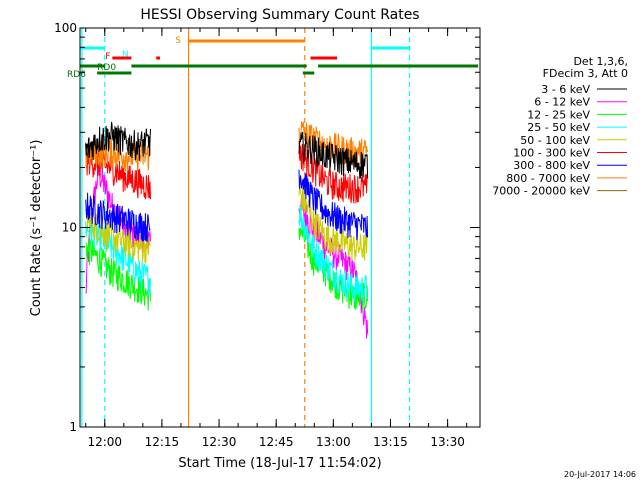 The image size is (640, 480). What do you see at coordinates (585, 73) in the screenshot?
I see `legend-header-1: FDecim 3, Att 0` at bounding box center [585, 73].